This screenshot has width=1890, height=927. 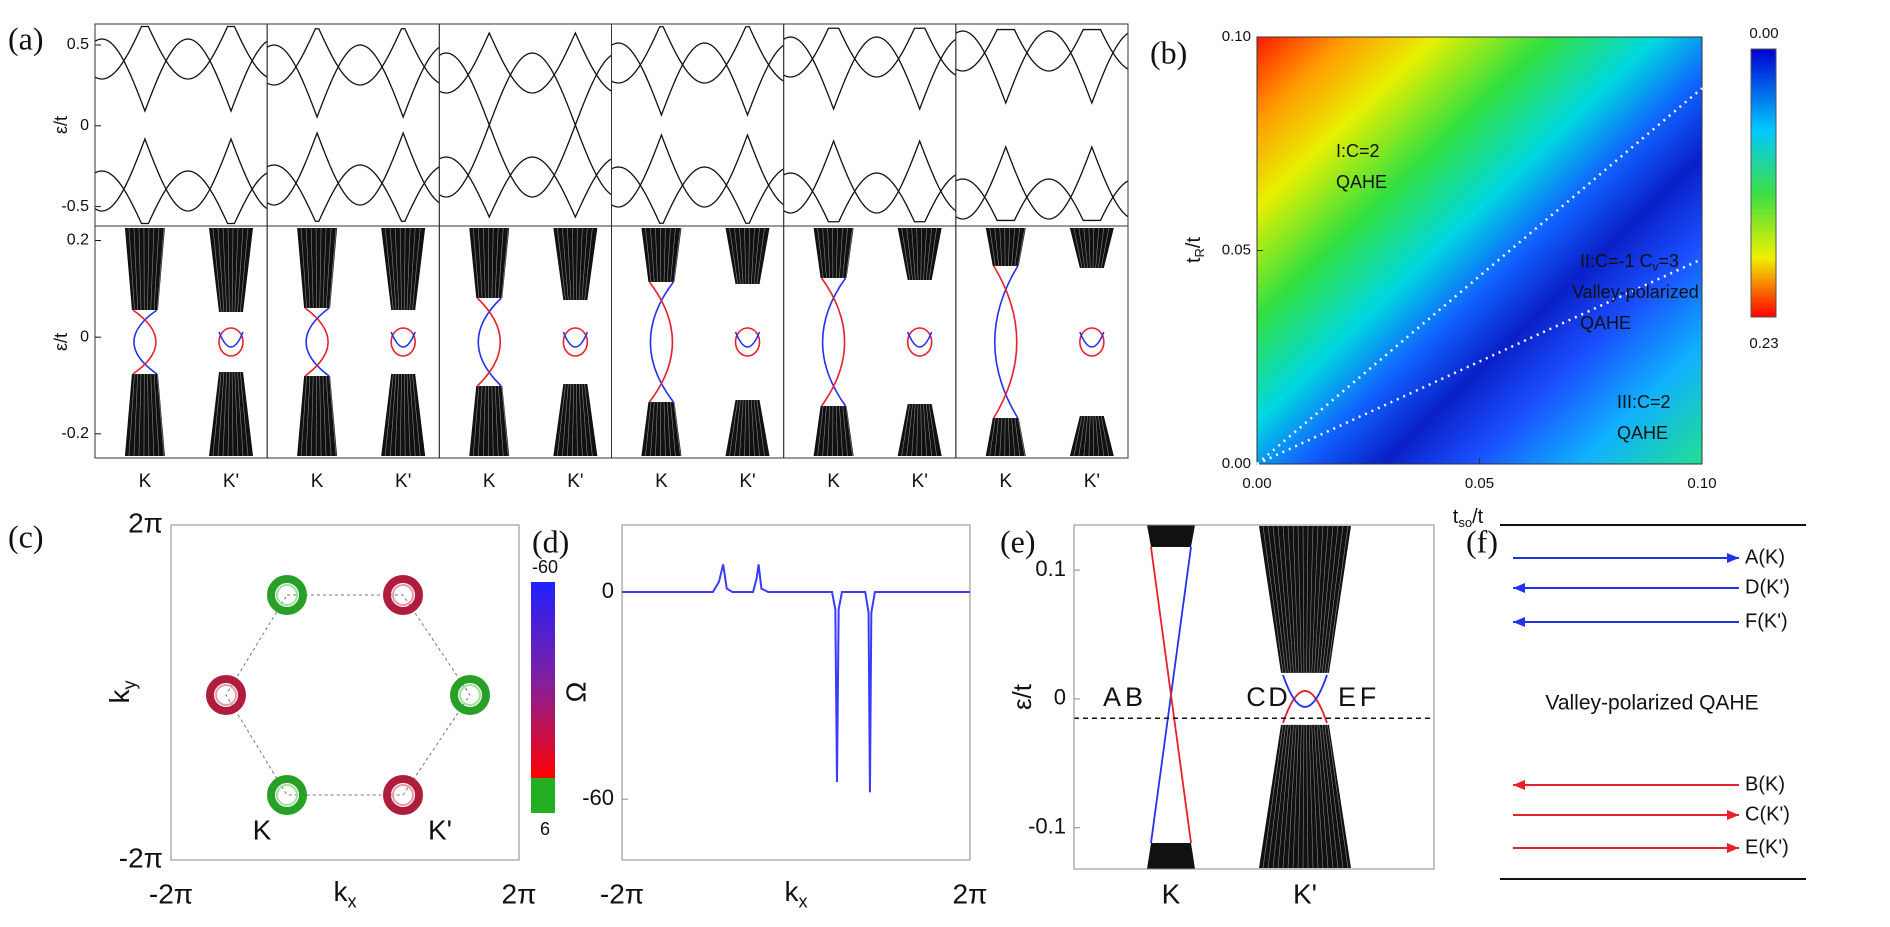 What do you see at coordinates (1194, 260) in the screenshot?
I see `y-axis-label-part: t` at bounding box center [1194, 260].